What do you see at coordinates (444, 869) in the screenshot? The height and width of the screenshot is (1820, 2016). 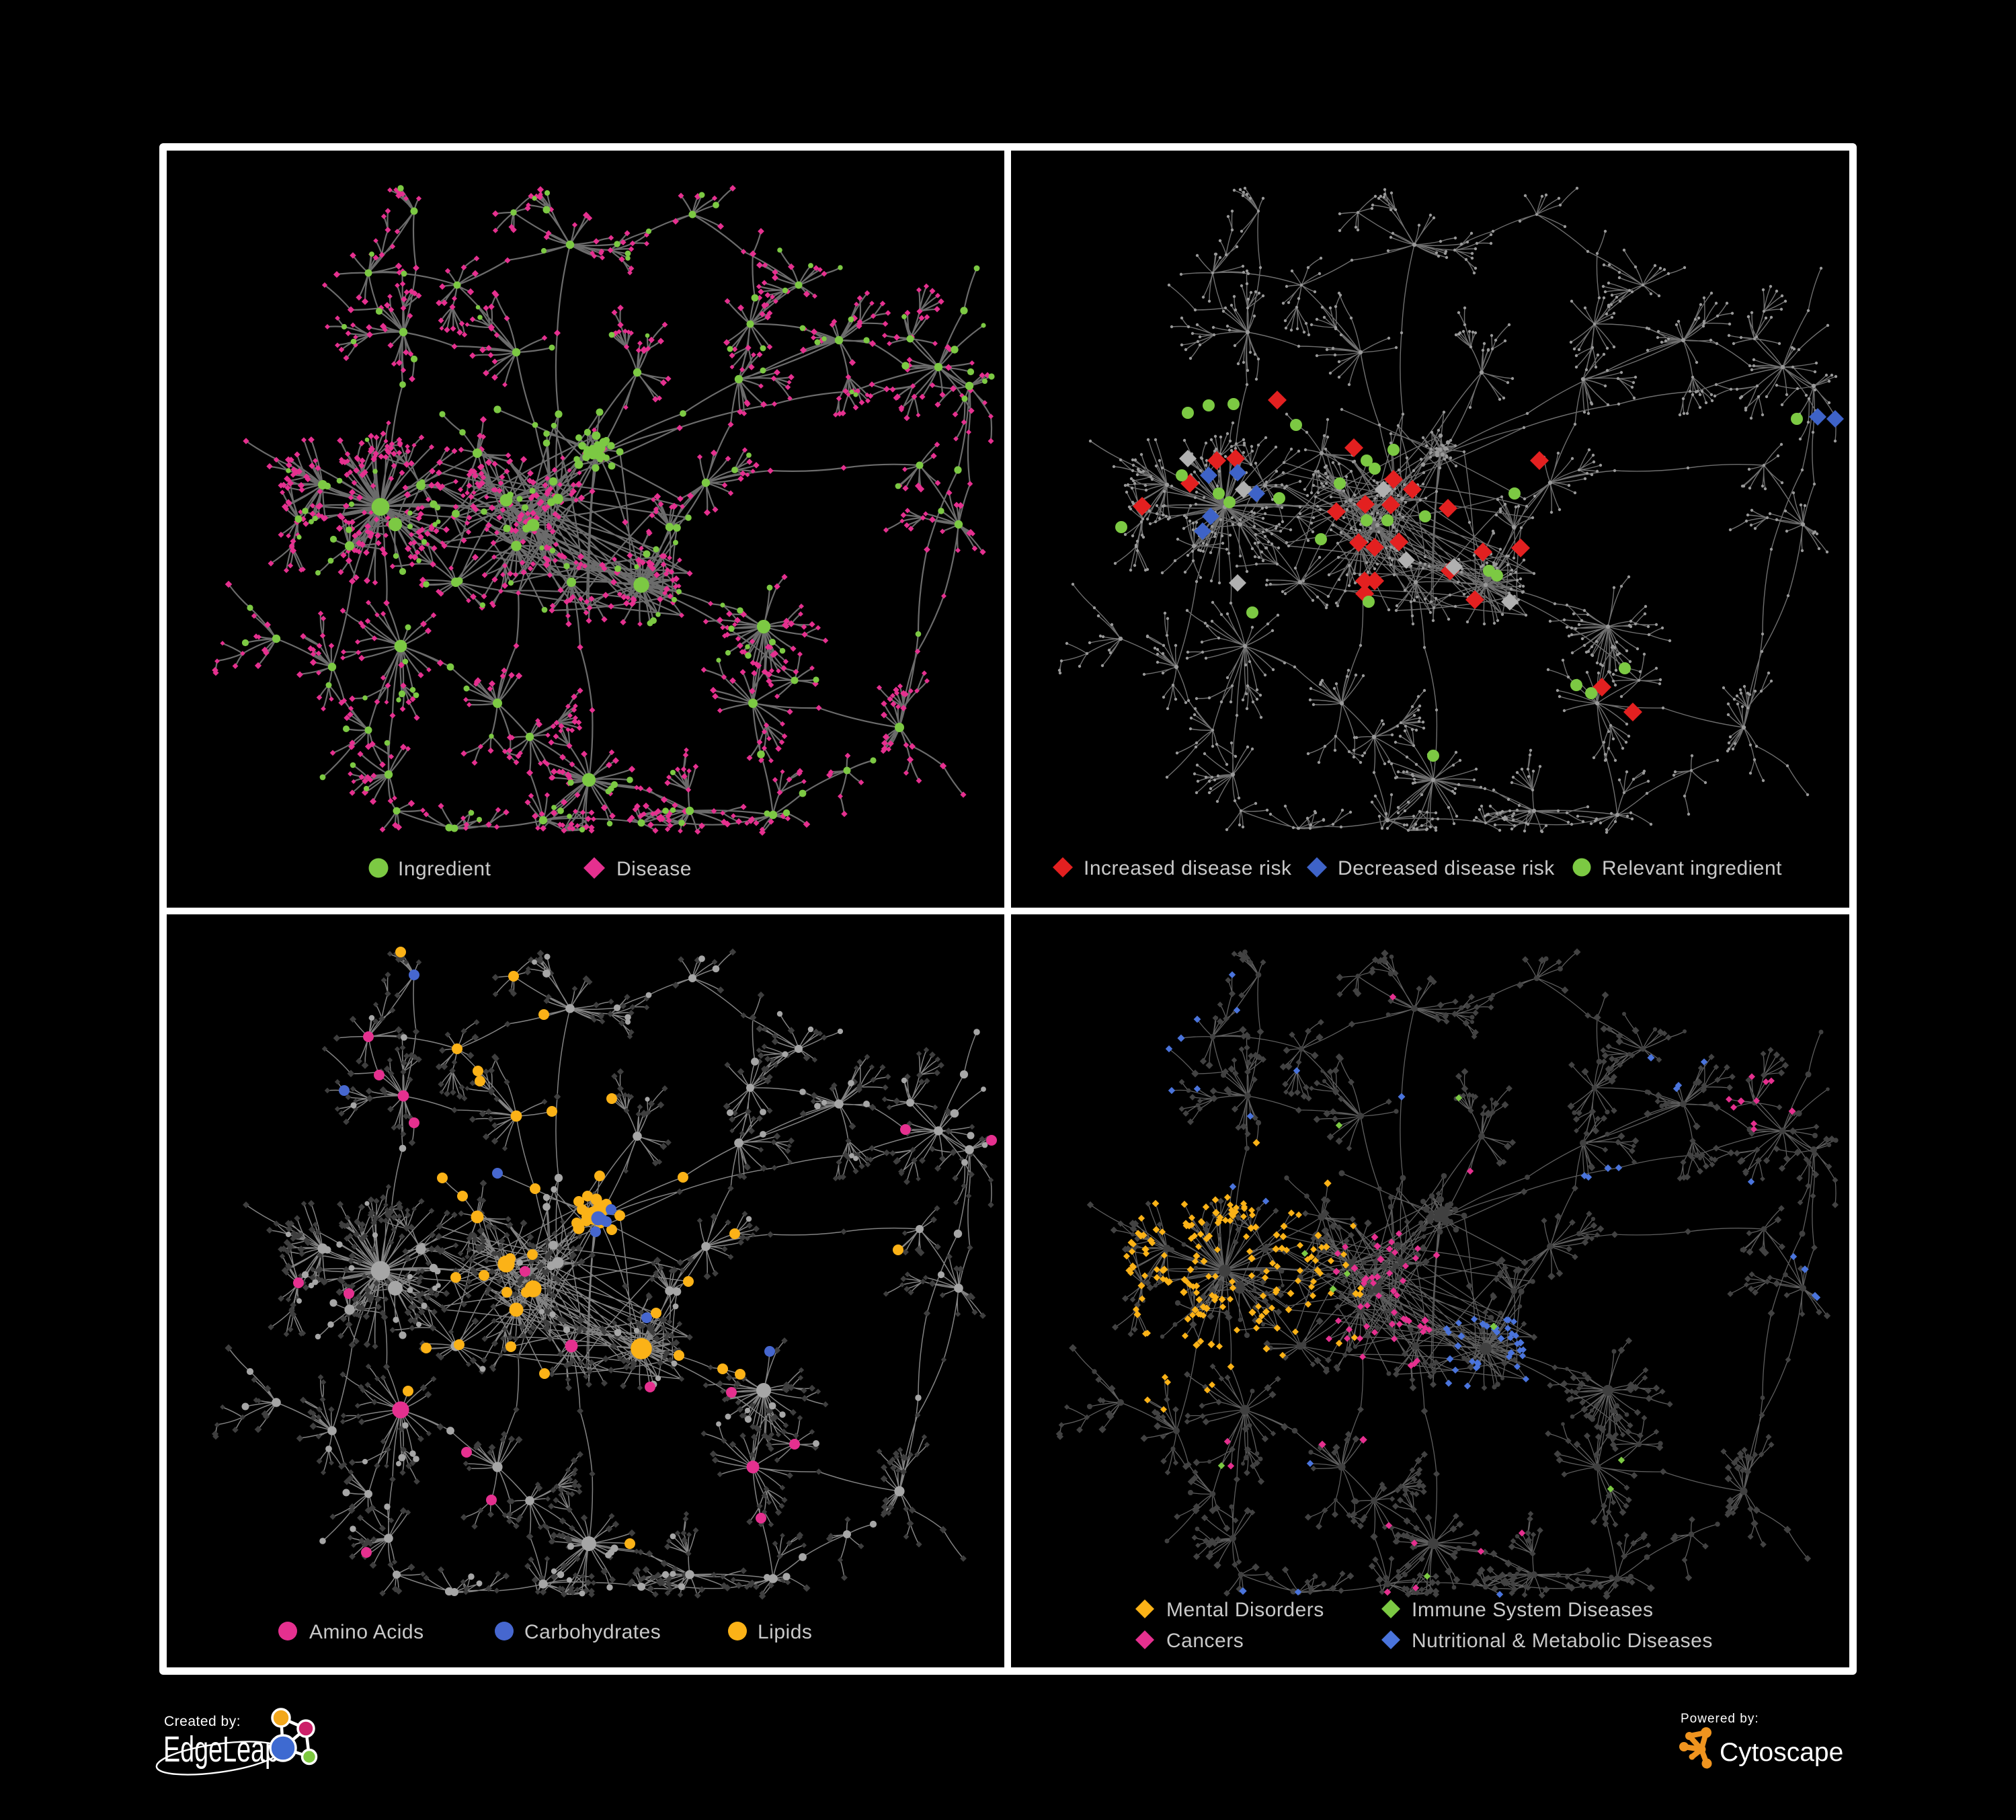 I see `svg-text: Ingredient` at bounding box center [444, 869].